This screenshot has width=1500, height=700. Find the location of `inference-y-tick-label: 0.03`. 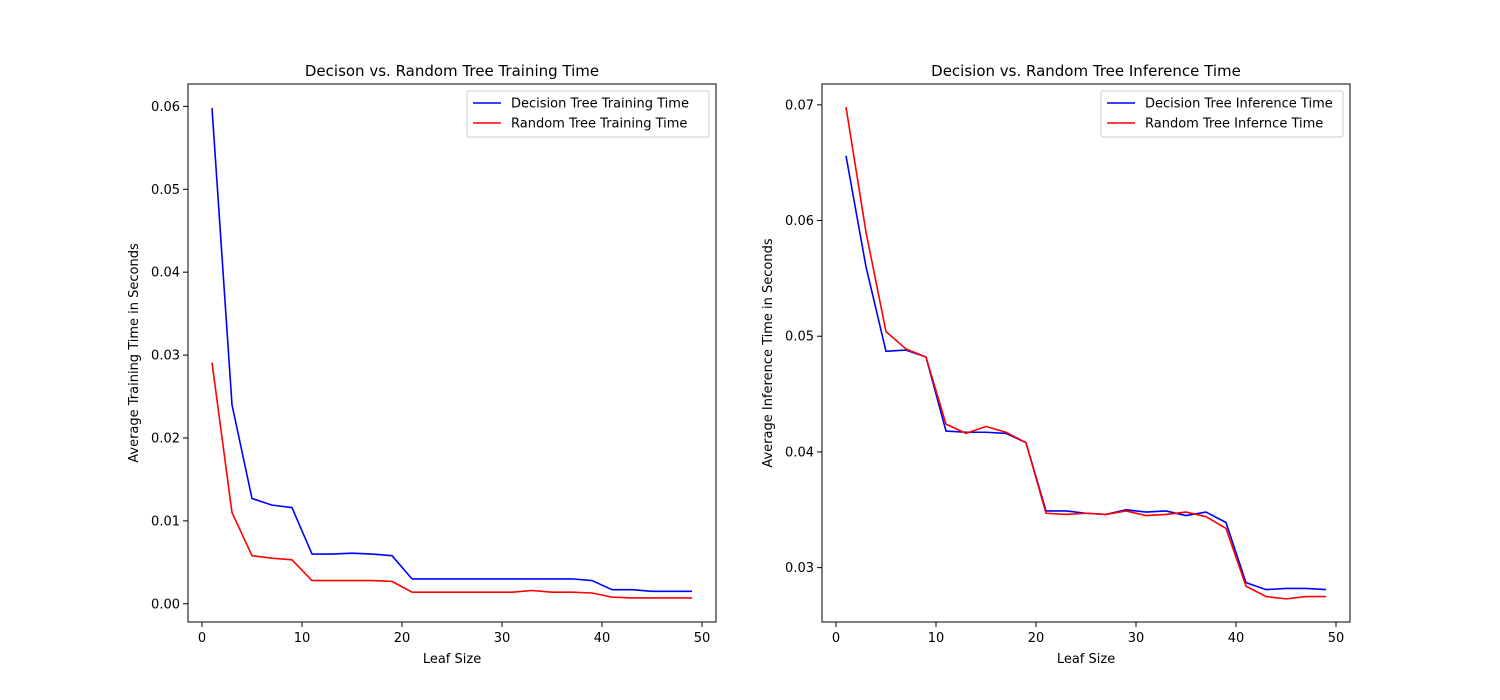

inference-y-tick-label: 0.03 is located at coordinates (799, 568).